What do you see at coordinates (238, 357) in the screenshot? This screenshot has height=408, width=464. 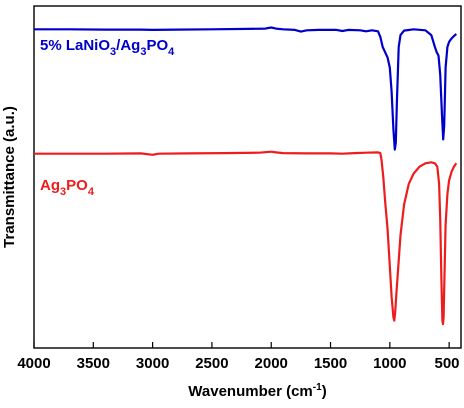 I see `x-axis: 4000 3500 3000 2500 2000 1500 1000 500` at bounding box center [238, 357].